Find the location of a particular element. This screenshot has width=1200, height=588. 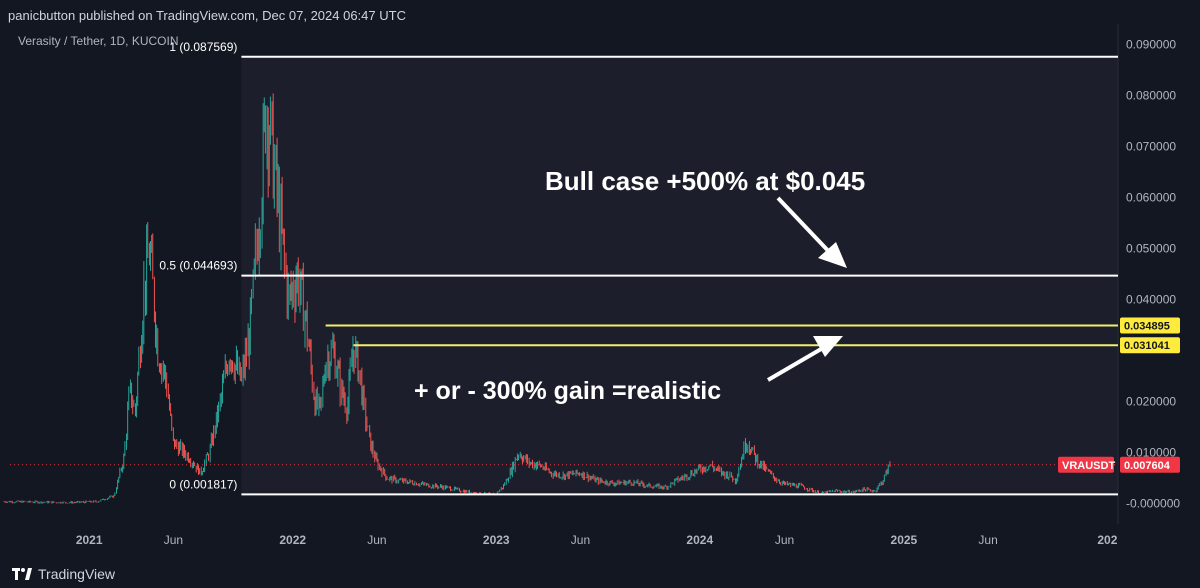

fib-label: 0 (0.001817) is located at coordinates (203, 484).